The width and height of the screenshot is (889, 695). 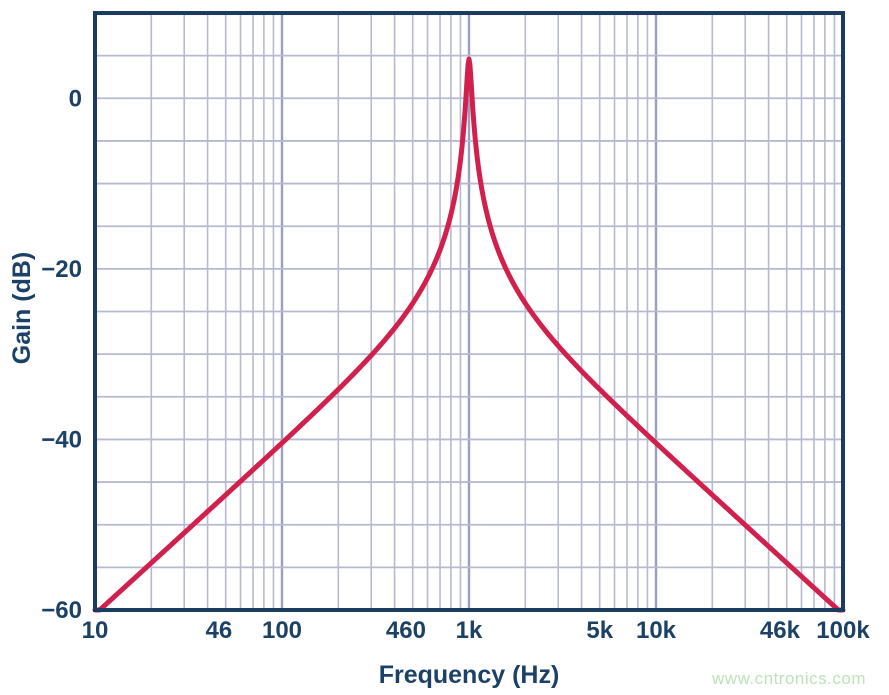 I want to click on y-axis-tick-labels: 0 −20 −40 −60, so click(x=61, y=354).